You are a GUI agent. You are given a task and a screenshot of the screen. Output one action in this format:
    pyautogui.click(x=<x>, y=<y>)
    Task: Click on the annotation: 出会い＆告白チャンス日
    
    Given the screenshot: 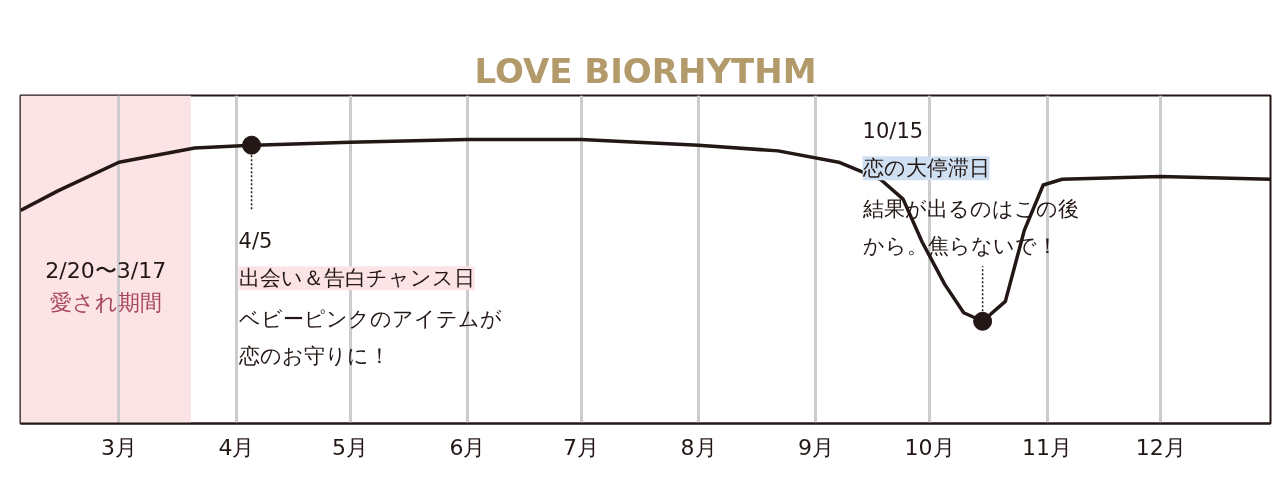 What is the action you would take?
    pyautogui.click(x=356, y=278)
    